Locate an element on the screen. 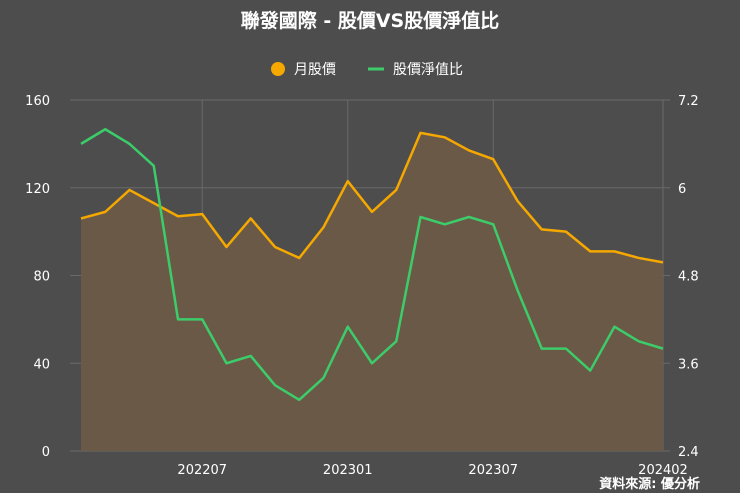 The width and height of the screenshot is (740, 493). y-left-tick-label: 80 is located at coordinates (41, 277).